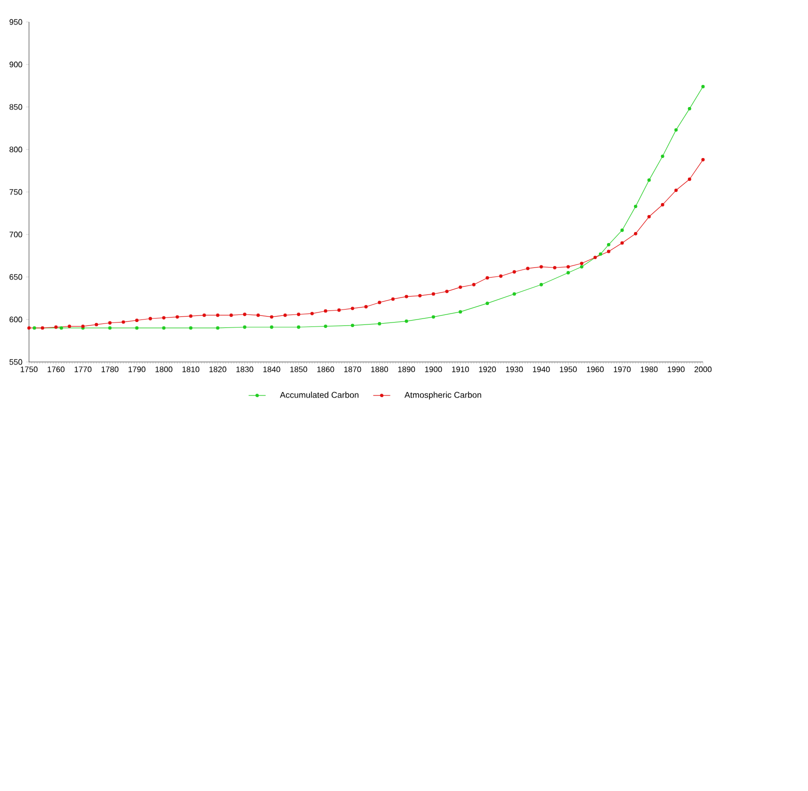 The image size is (808, 791). I want to click on legend-label: Accumulated Carbon, so click(319, 395).